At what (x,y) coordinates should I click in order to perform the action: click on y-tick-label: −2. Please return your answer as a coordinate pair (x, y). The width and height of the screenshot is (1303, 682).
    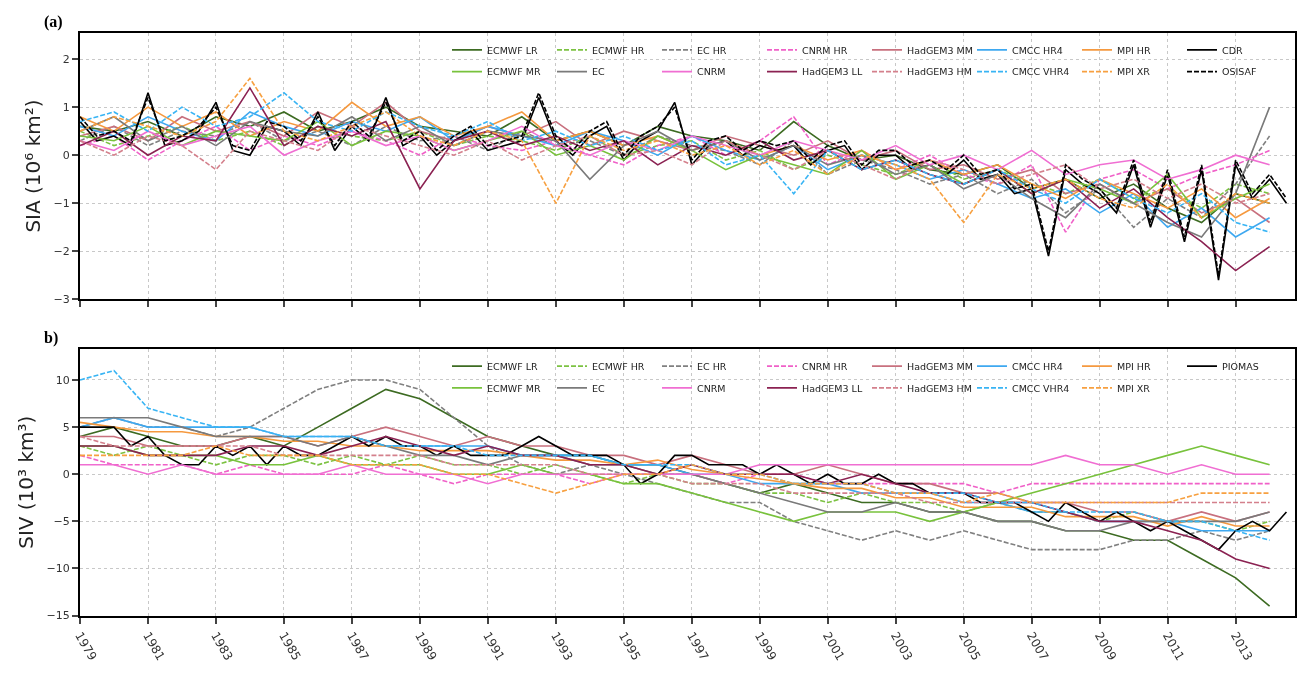
    Looking at the image, I should click on (61, 252).